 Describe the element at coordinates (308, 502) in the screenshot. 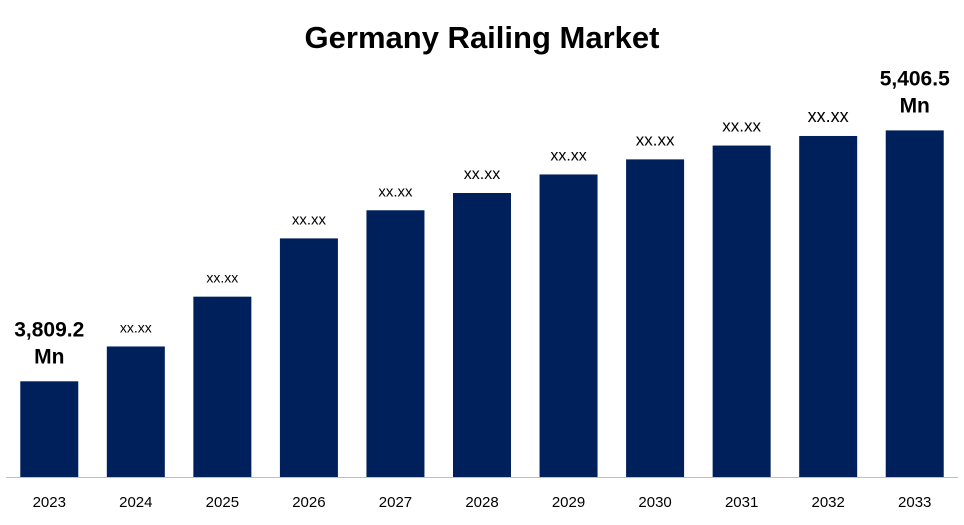

I see `x-tick-label-2026: 2026` at that location.